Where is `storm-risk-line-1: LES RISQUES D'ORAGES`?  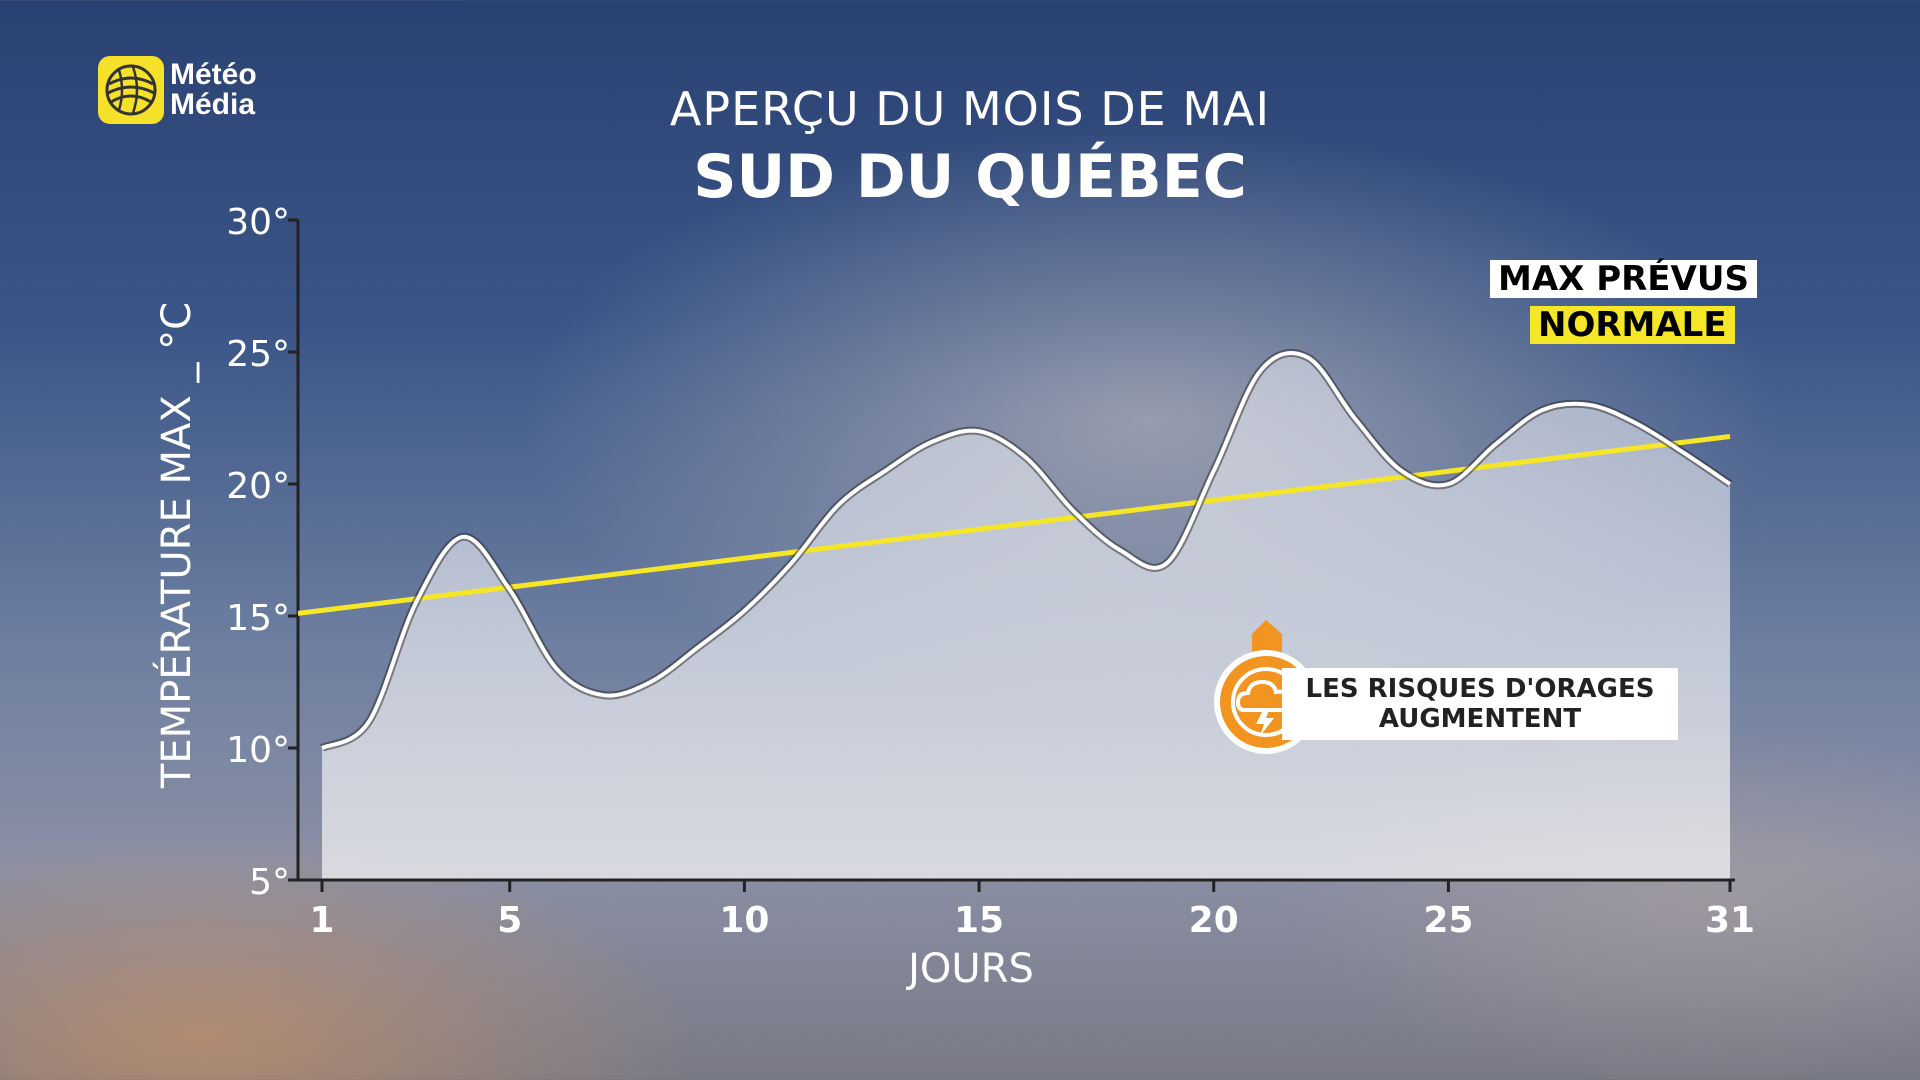
storm-risk-line-1: LES RISQUES D'ORAGES is located at coordinates (1480, 689).